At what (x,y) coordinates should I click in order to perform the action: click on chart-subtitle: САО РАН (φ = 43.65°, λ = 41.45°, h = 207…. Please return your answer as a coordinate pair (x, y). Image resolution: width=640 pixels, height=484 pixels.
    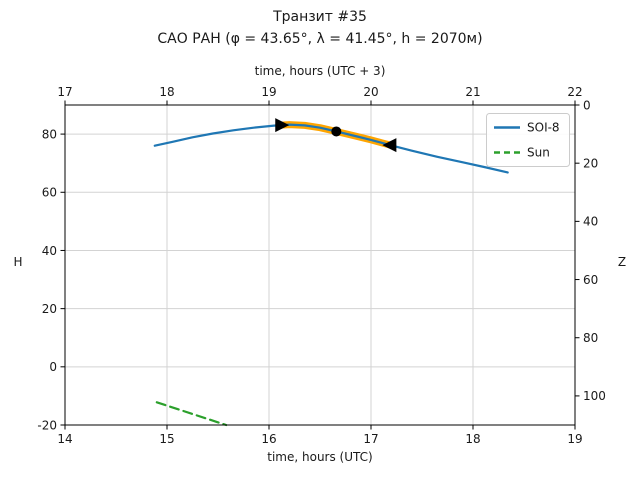
    Looking at the image, I should click on (319, 39).